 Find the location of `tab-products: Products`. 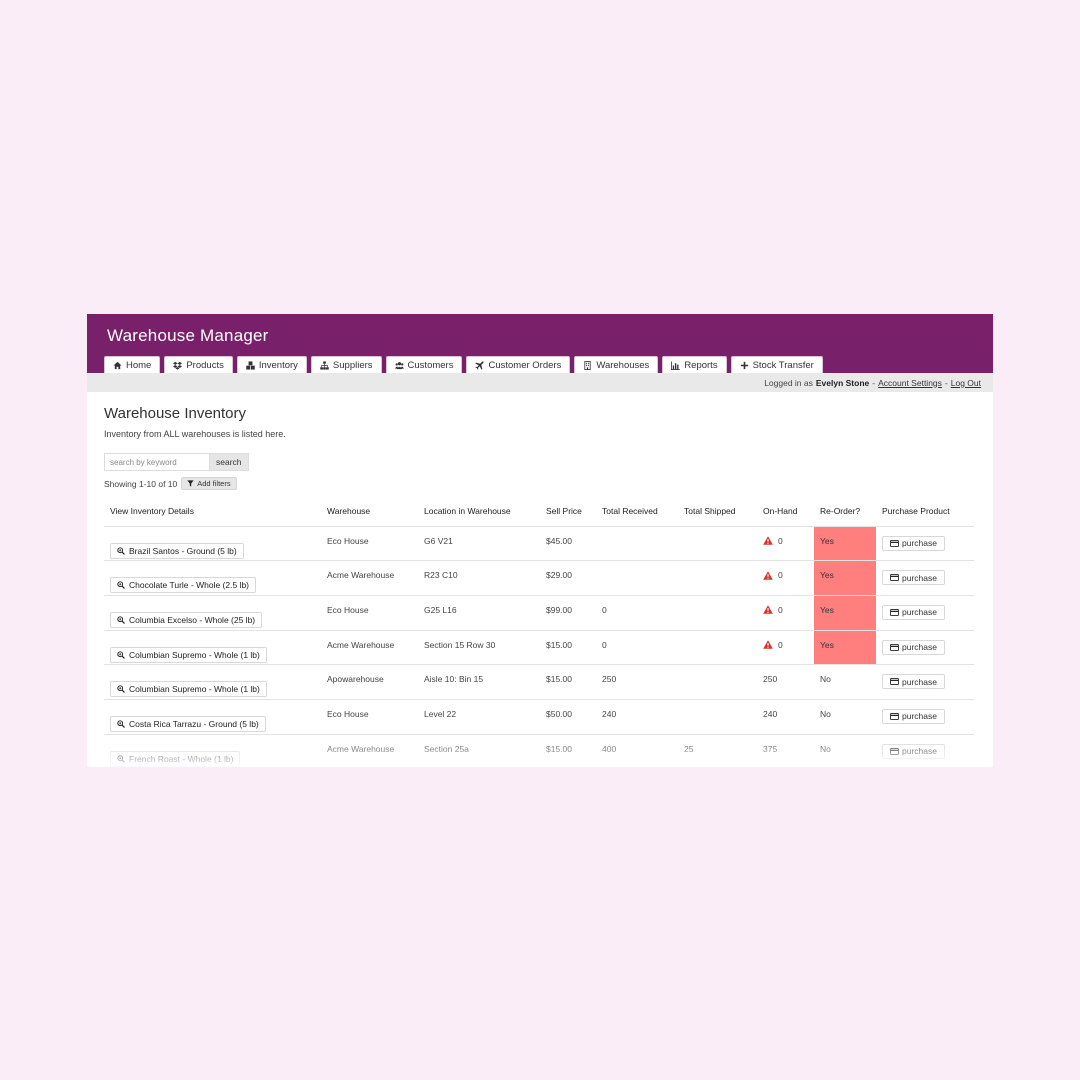

tab-products: Products is located at coordinates (198, 364).